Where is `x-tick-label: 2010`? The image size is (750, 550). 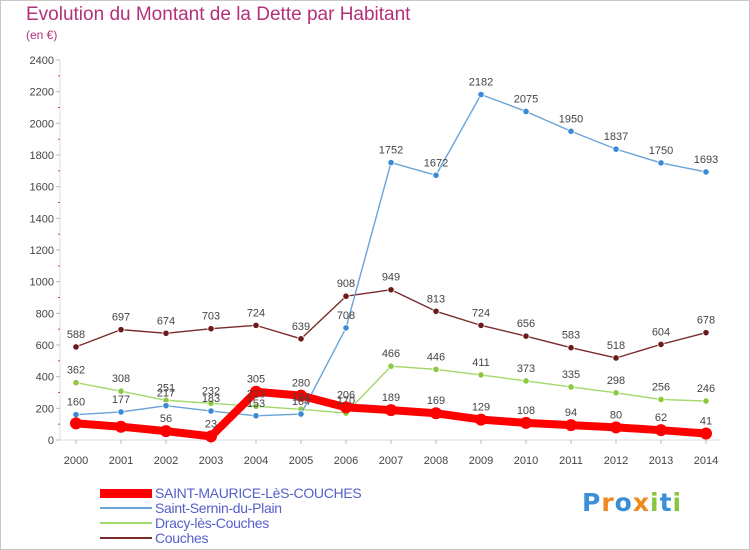
x-tick-label: 2010 is located at coordinates (526, 461).